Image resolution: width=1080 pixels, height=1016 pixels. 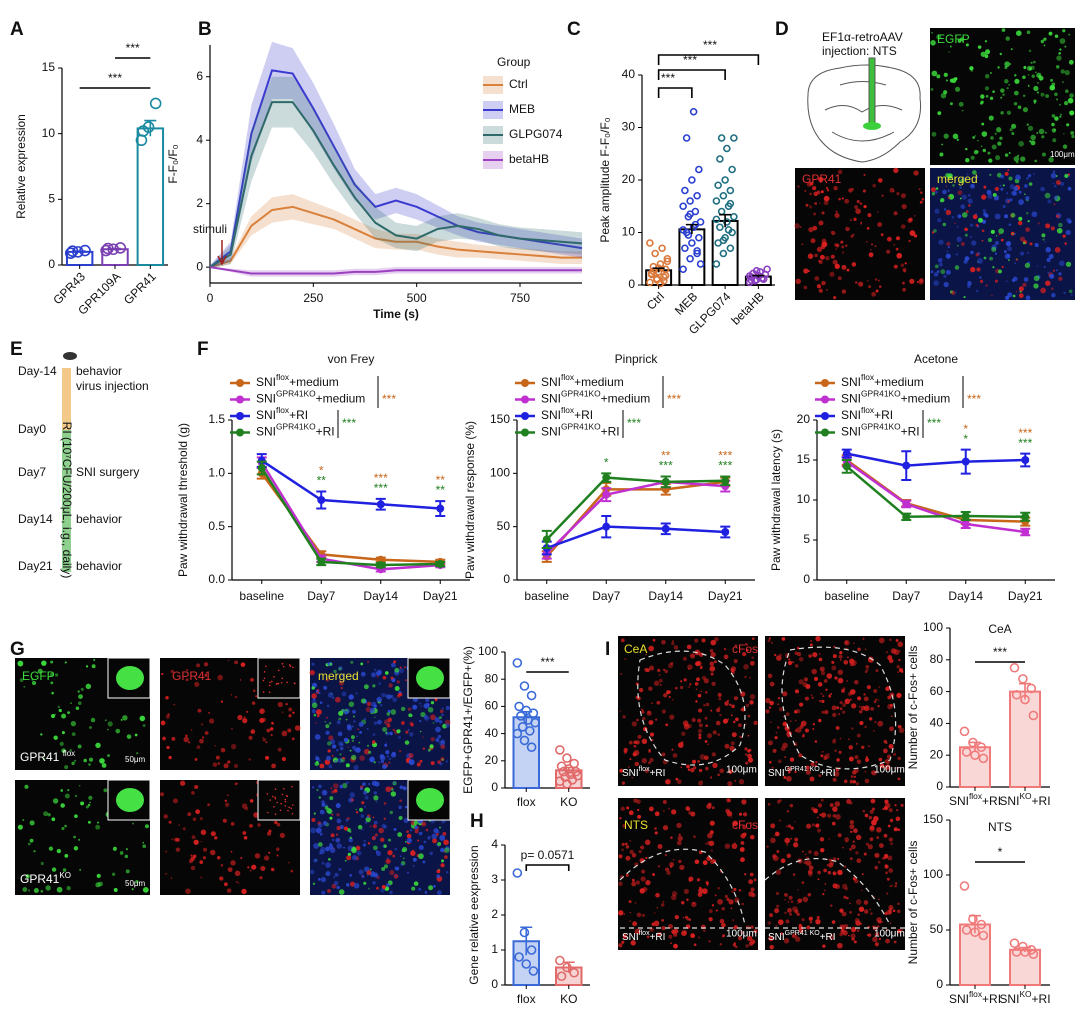 I want to click on error-bar, so click(x=526, y=941).